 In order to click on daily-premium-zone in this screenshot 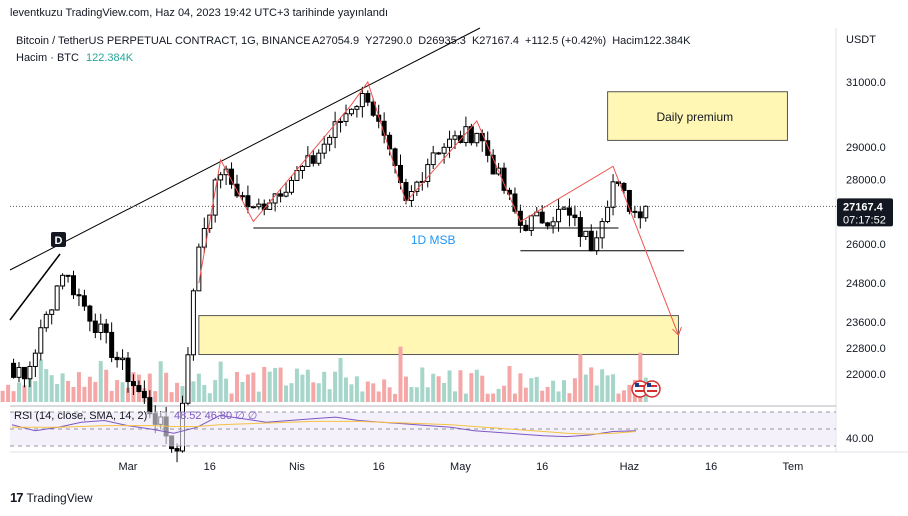, I will do `click(697, 116)`.